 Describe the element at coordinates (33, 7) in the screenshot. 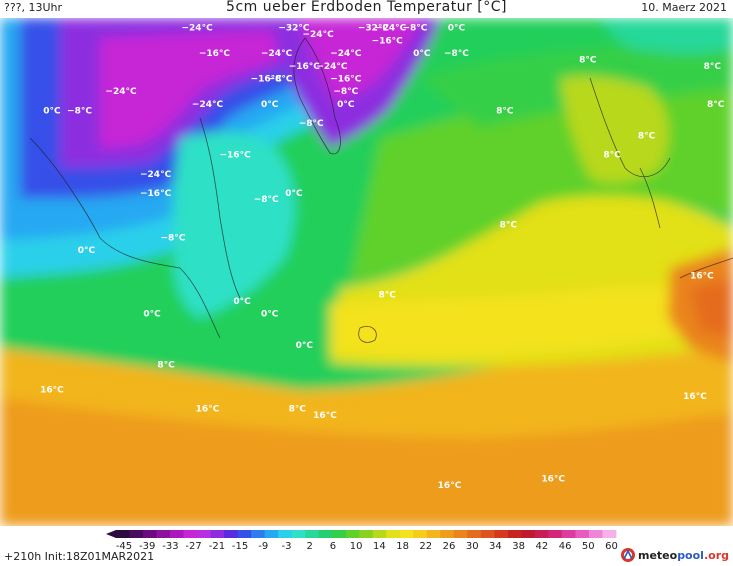

I see `forecast-time-label: ???, 13Uhr` at that location.